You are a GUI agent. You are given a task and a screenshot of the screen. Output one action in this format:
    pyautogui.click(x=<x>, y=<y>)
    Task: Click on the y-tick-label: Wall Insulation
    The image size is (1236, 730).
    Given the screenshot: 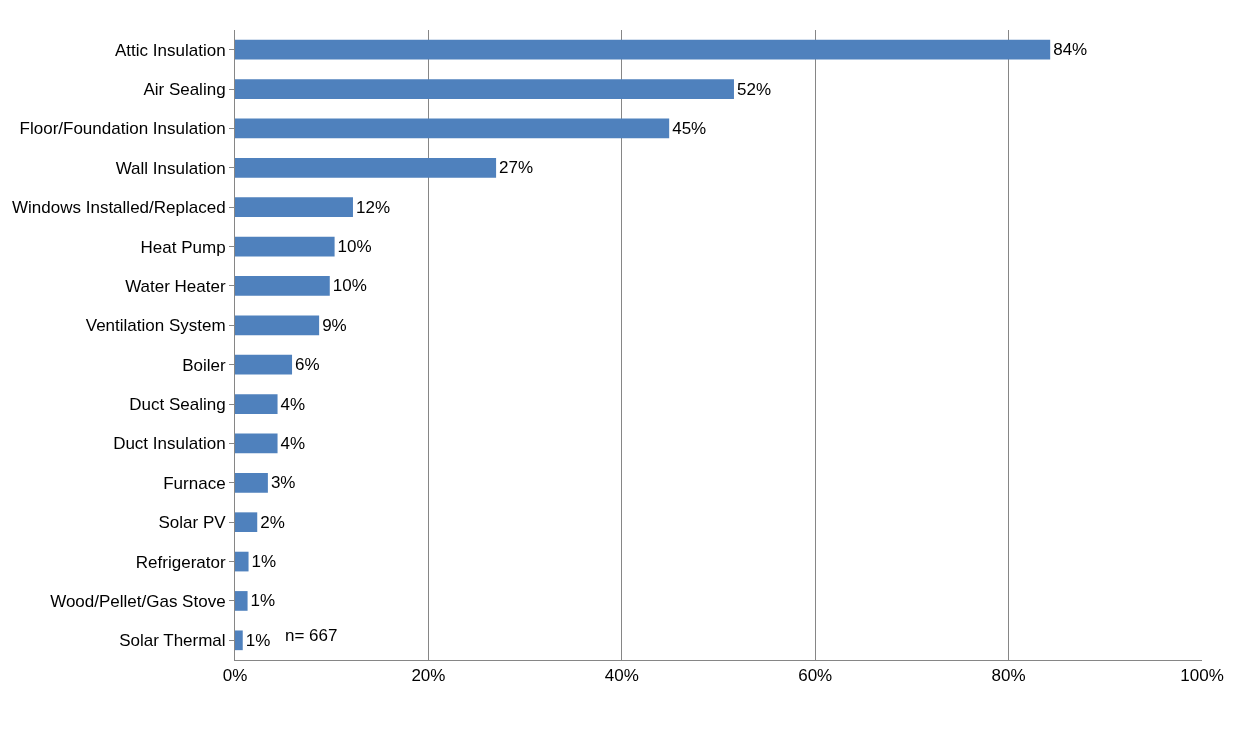 What is the action you would take?
    pyautogui.click(x=170, y=168)
    